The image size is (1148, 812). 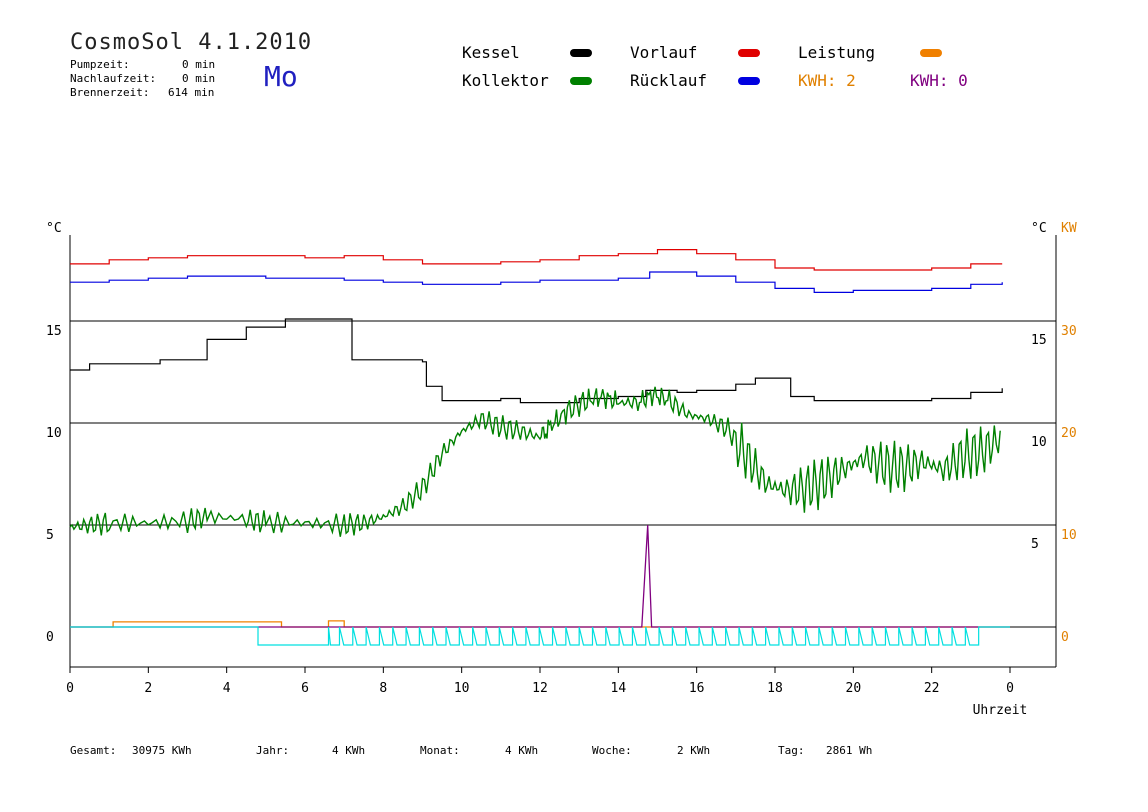 What do you see at coordinates (491, 52) in the screenshot?
I see `legend-kessel-label: Kessel` at bounding box center [491, 52].